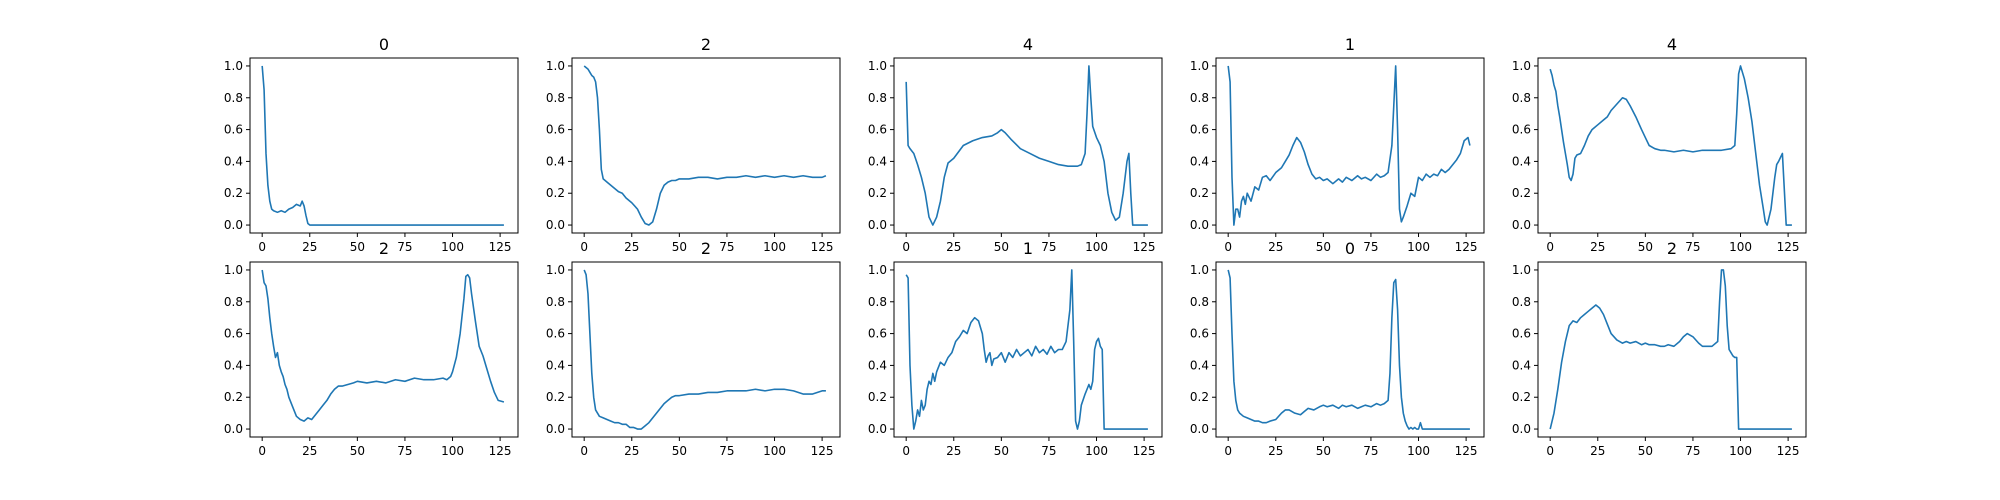 This screenshot has height=500, width=2000. I want to click on subplot-6: 2 0 25 50 75 100 125 0.0 0.2 0.4 0.6 0.8 1.0, so click(693, 348).